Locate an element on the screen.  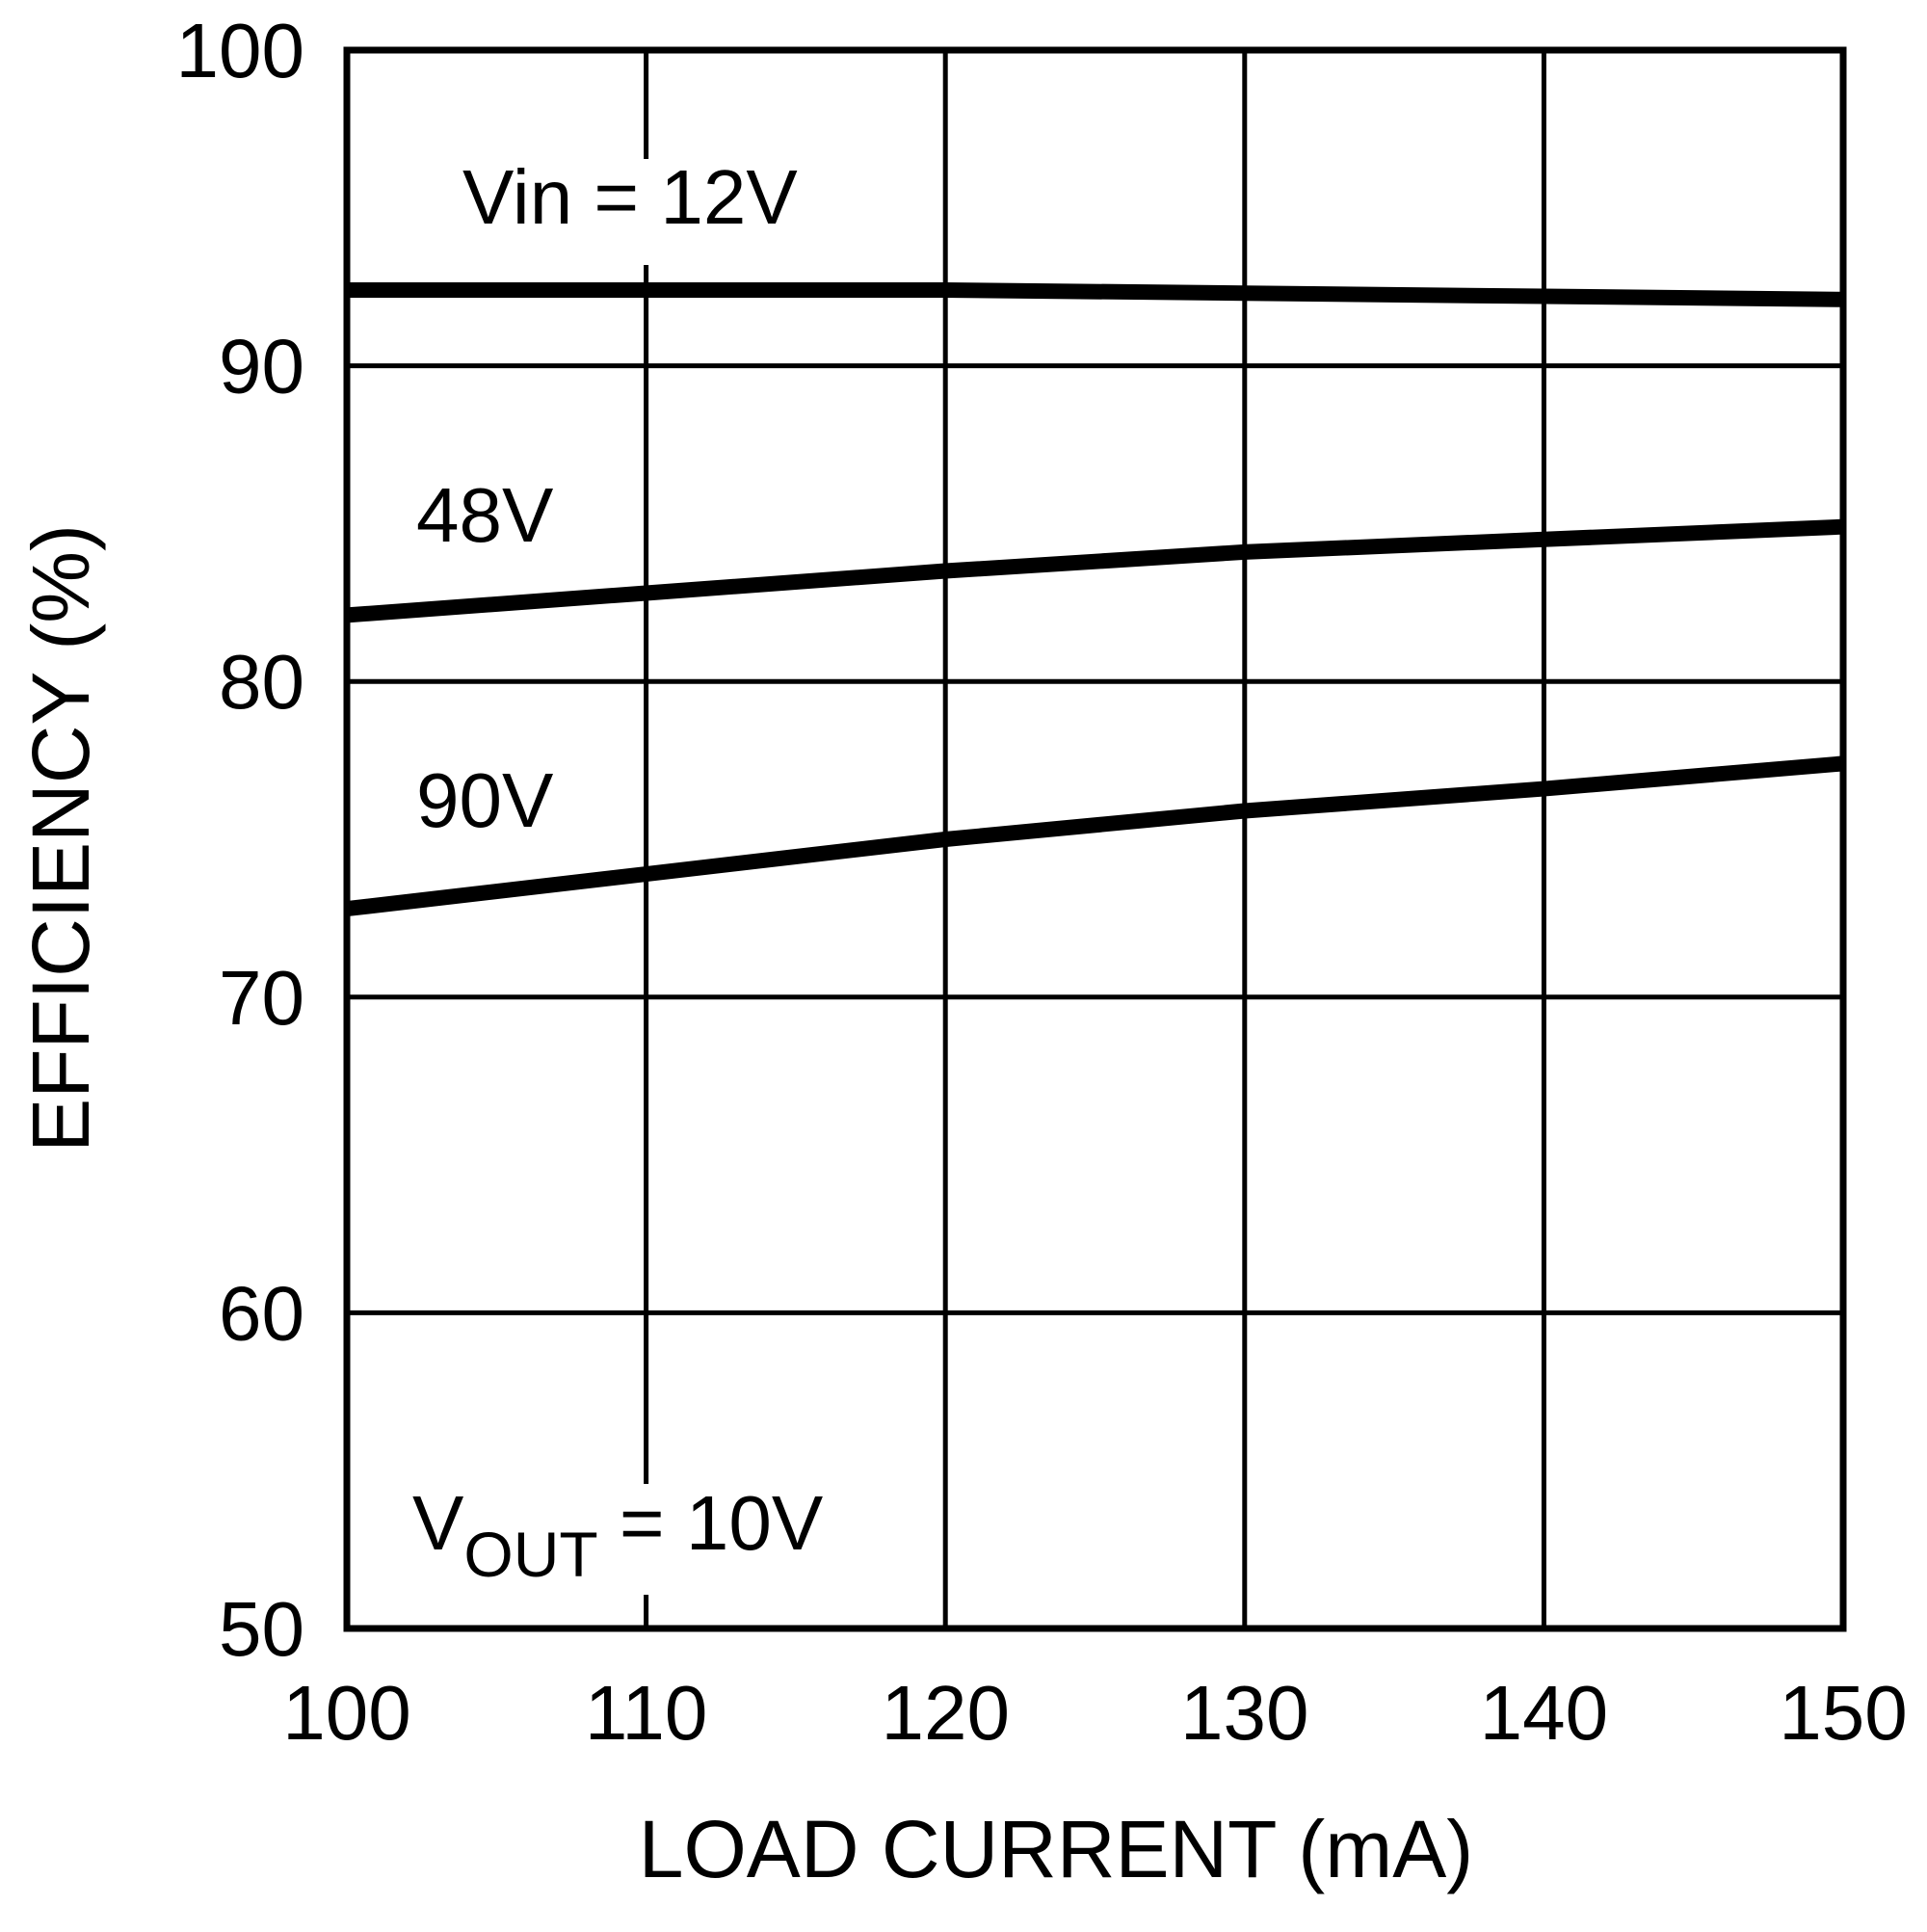
vout-main: V is located at coordinates (438, 1523).